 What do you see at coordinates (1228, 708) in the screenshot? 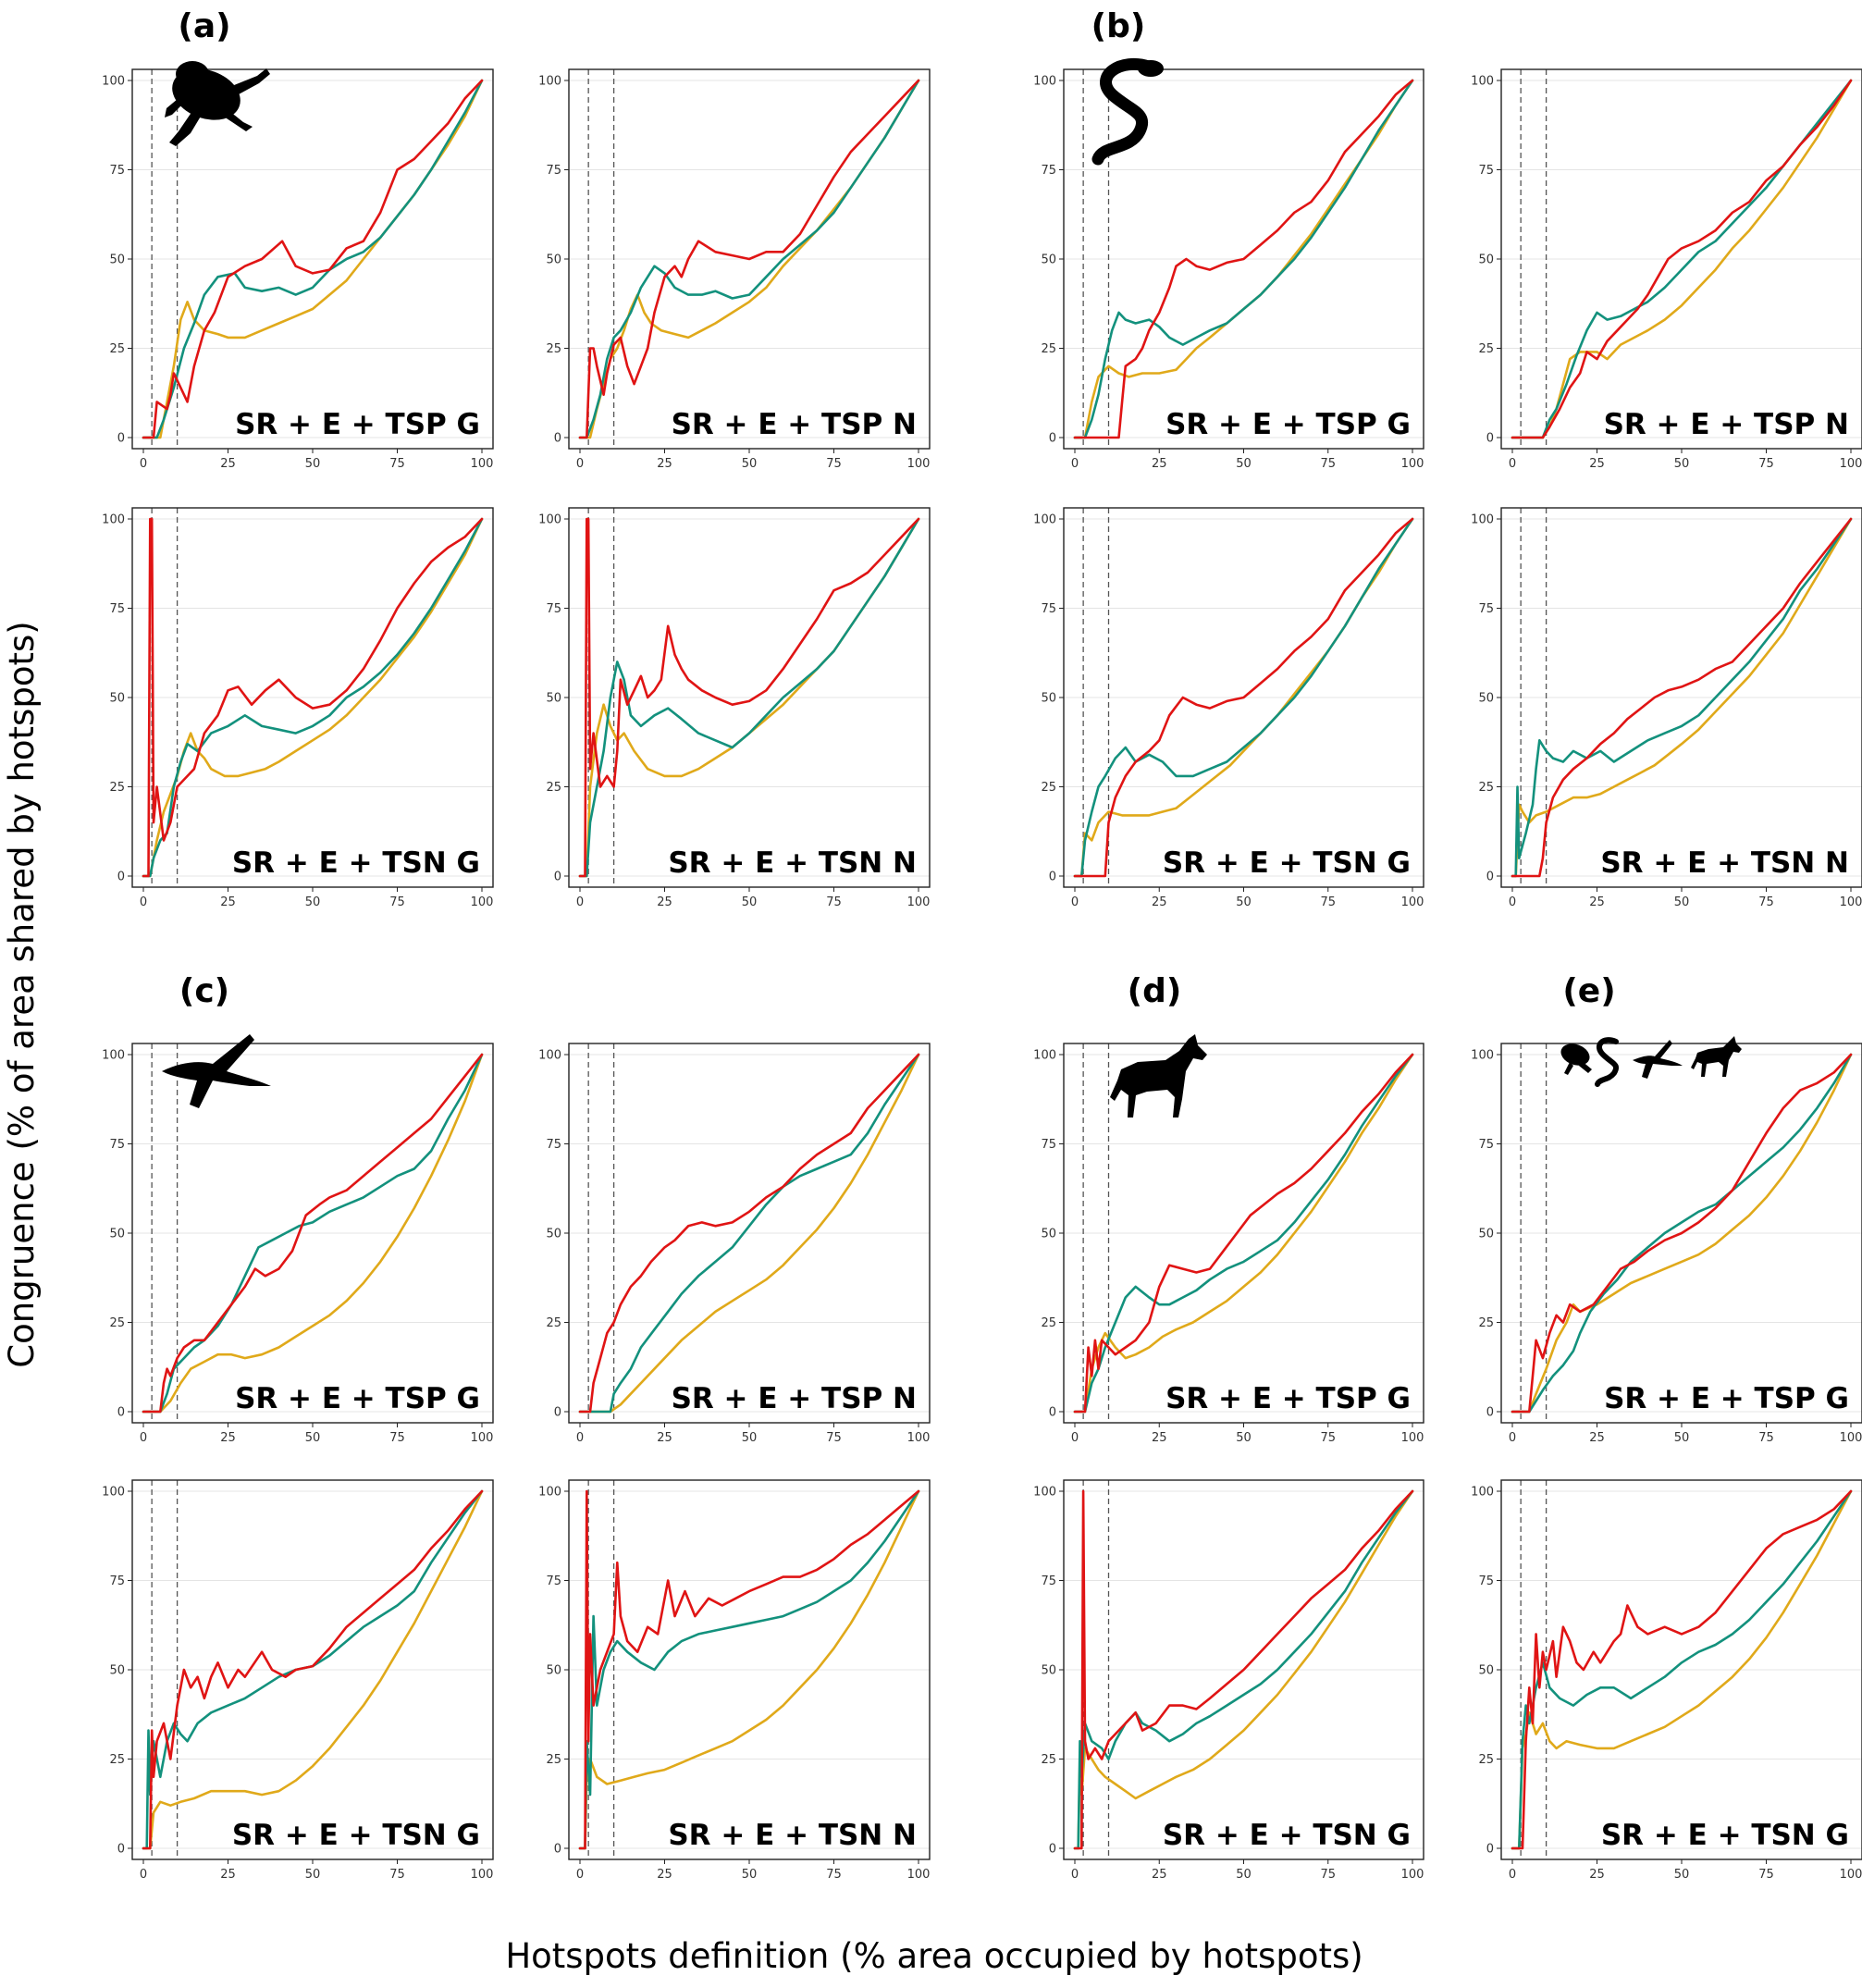
I see `panel-7: 0 25 50 75 100 0 25 50 75 100 SR + E + TSN G` at bounding box center [1228, 708].